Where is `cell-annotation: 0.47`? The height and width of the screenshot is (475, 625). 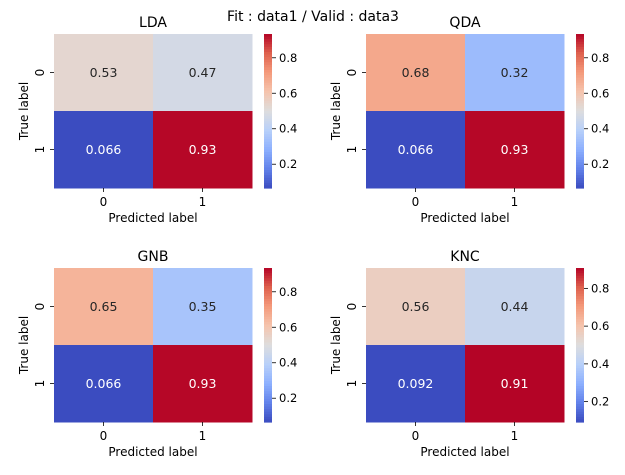 cell-annotation: 0.47 is located at coordinates (203, 72).